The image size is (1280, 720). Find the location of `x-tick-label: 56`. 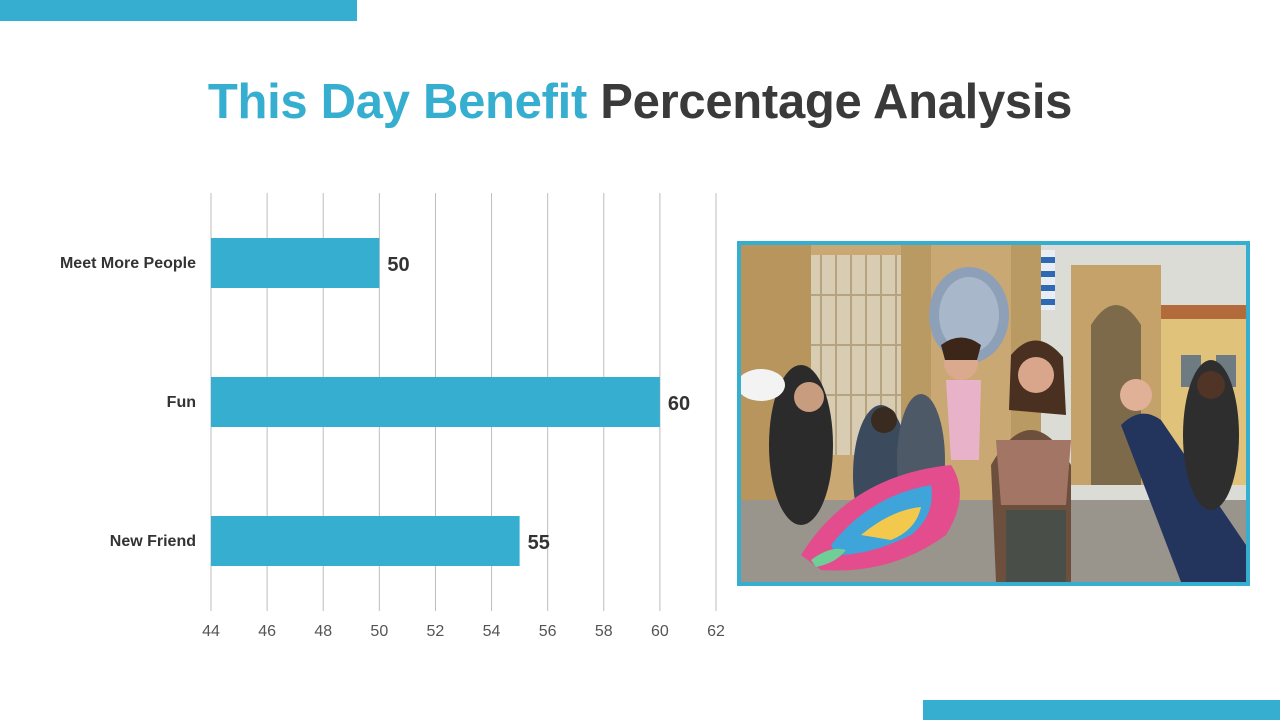

x-tick-label: 56 is located at coordinates (548, 631).